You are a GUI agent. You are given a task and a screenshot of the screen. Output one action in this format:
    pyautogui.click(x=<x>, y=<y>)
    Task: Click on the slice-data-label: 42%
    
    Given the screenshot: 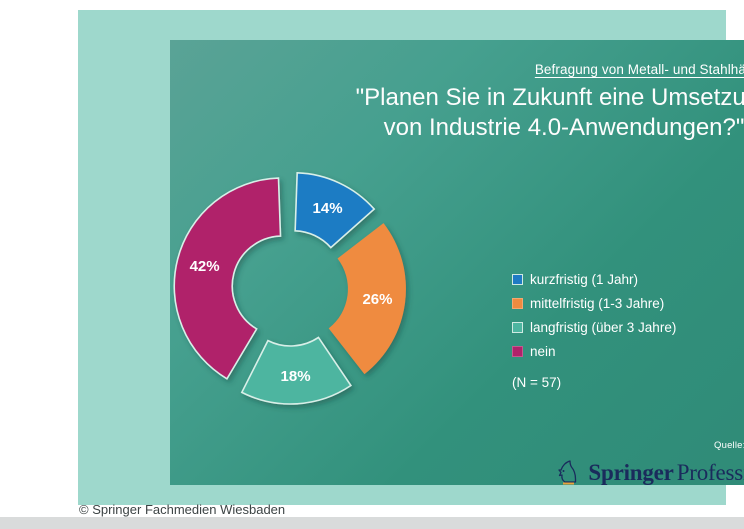 What is the action you would take?
    pyautogui.click(x=205, y=266)
    